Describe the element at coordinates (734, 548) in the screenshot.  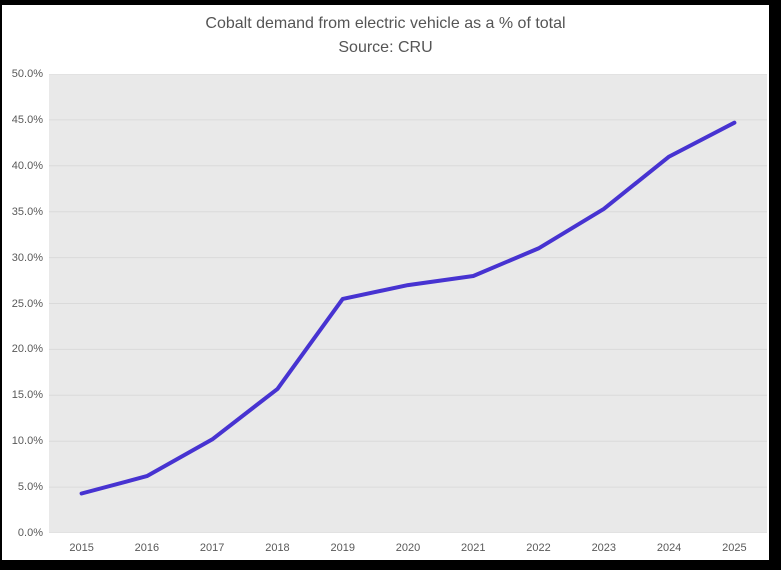
I see `x-tick-label: 2025` at that location.